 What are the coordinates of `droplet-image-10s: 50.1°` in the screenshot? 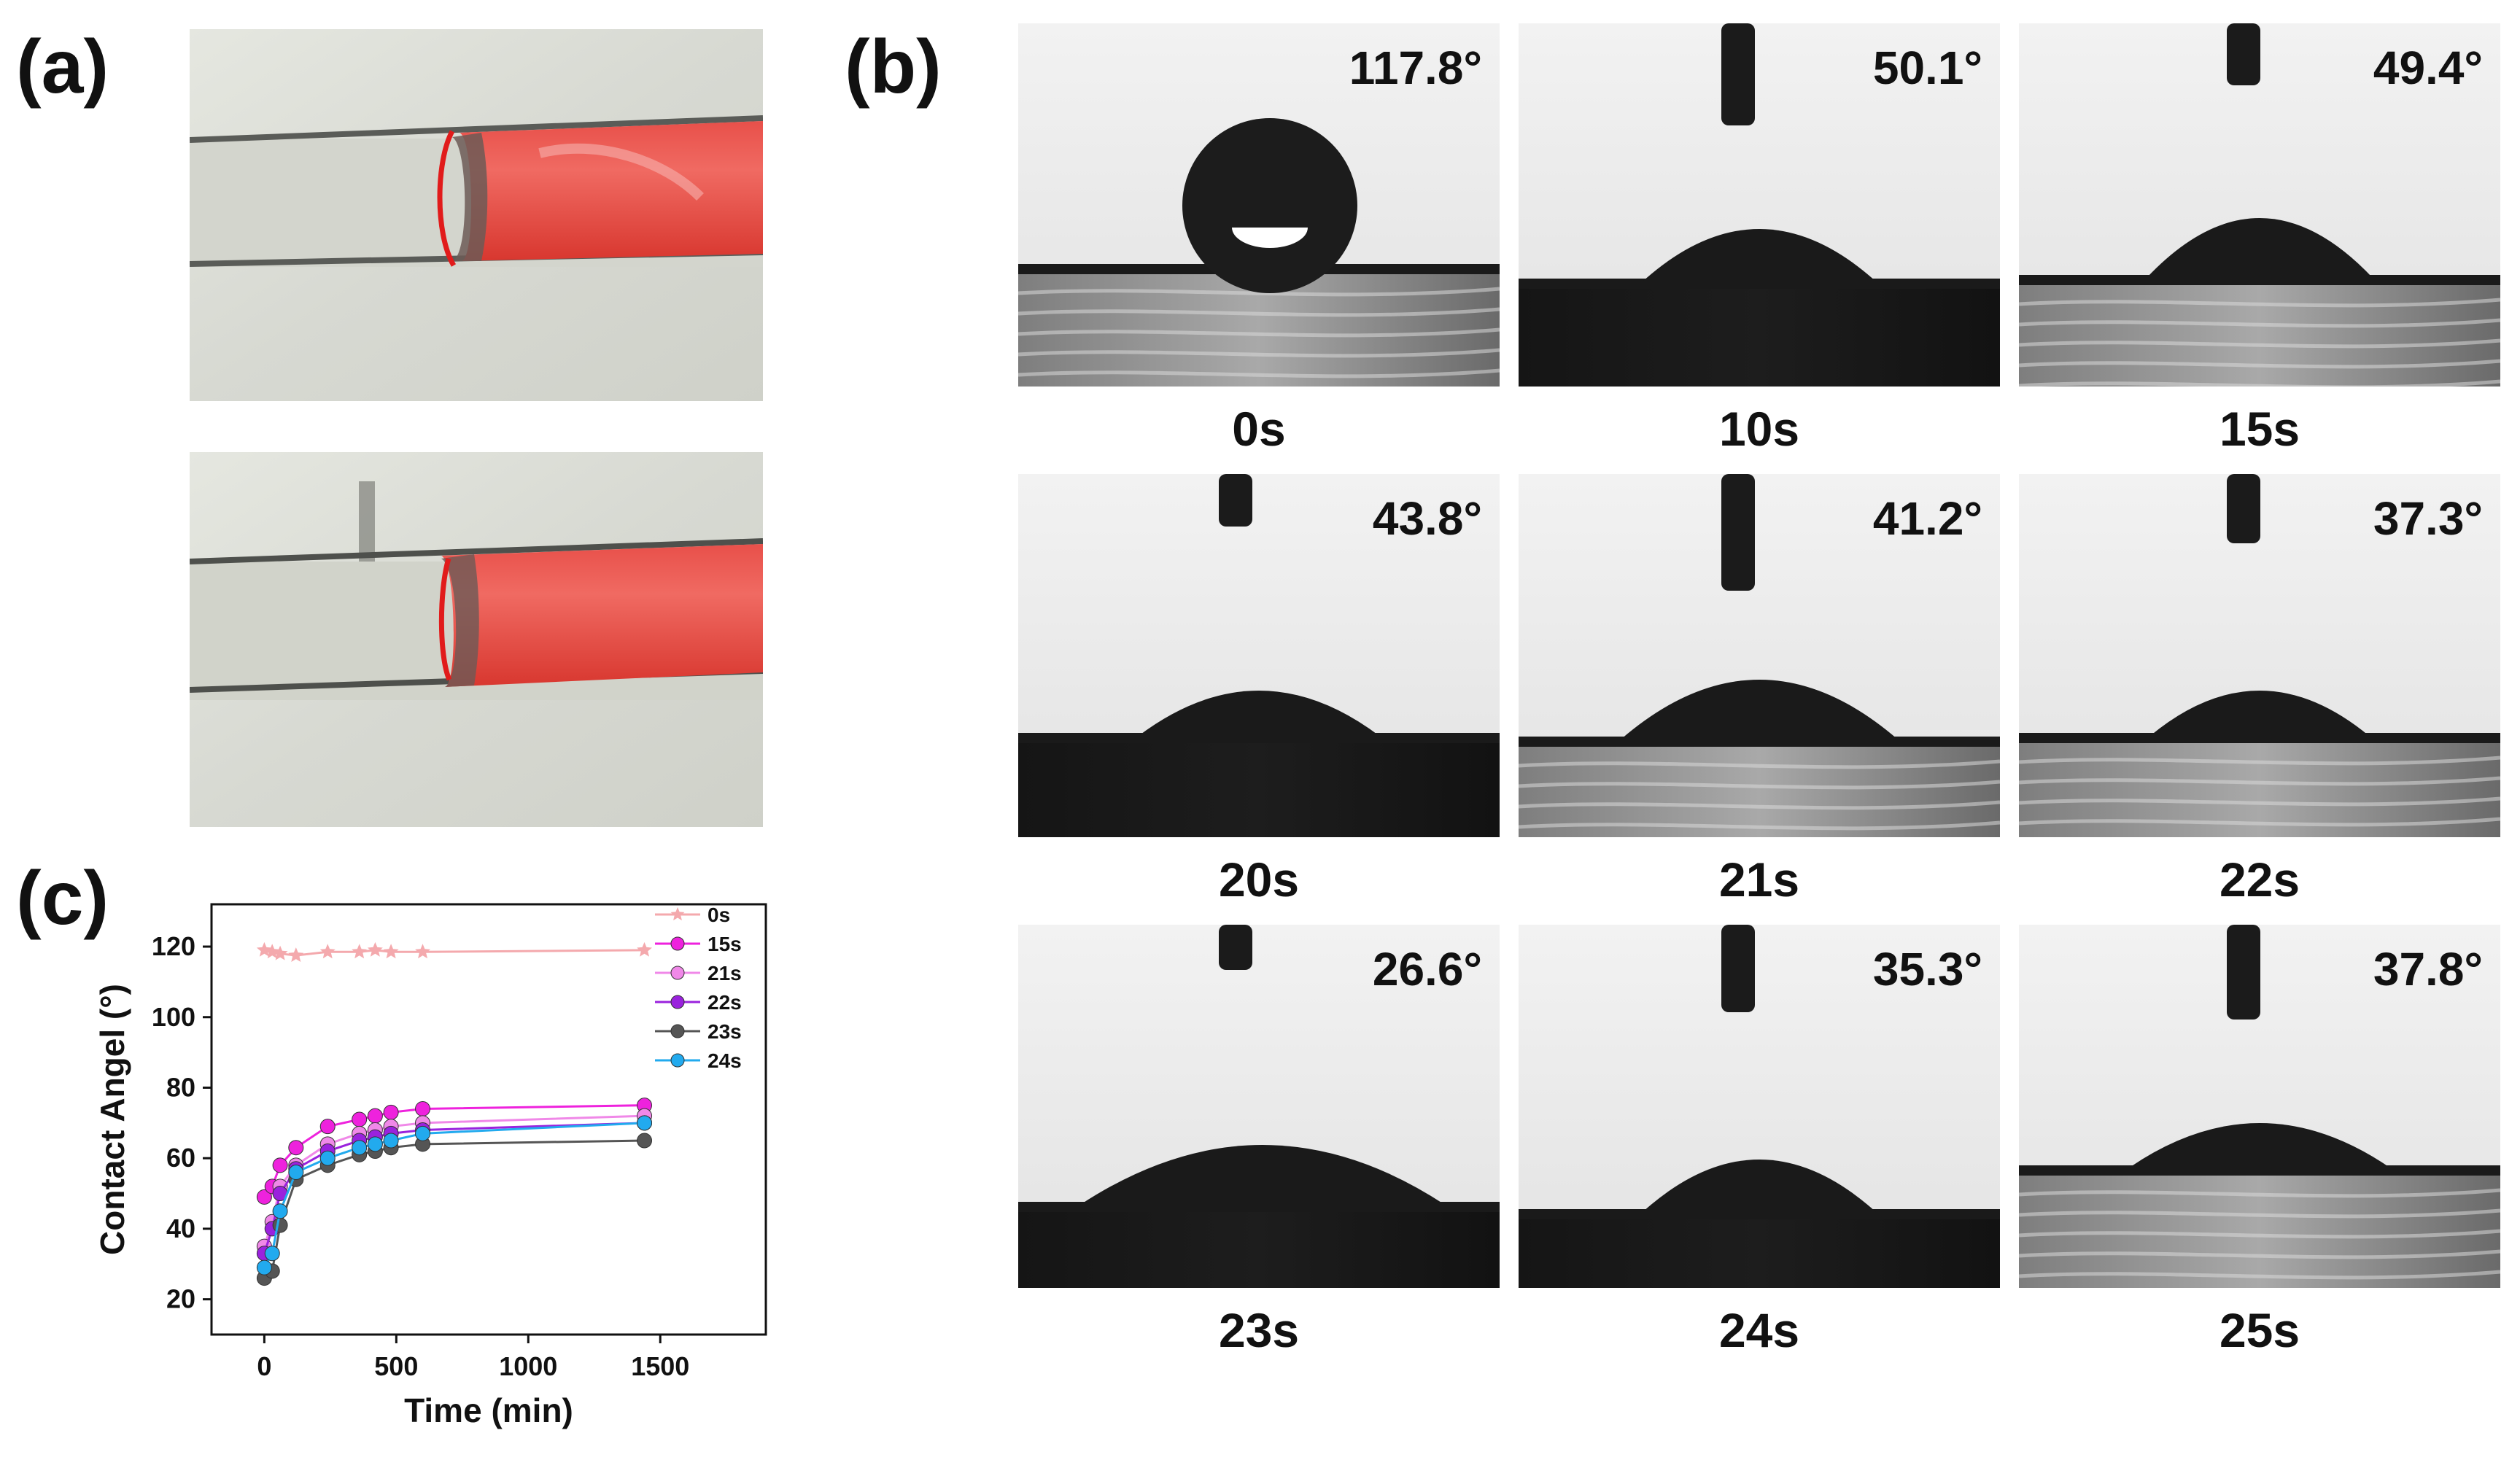 It's located at (1760, 205).